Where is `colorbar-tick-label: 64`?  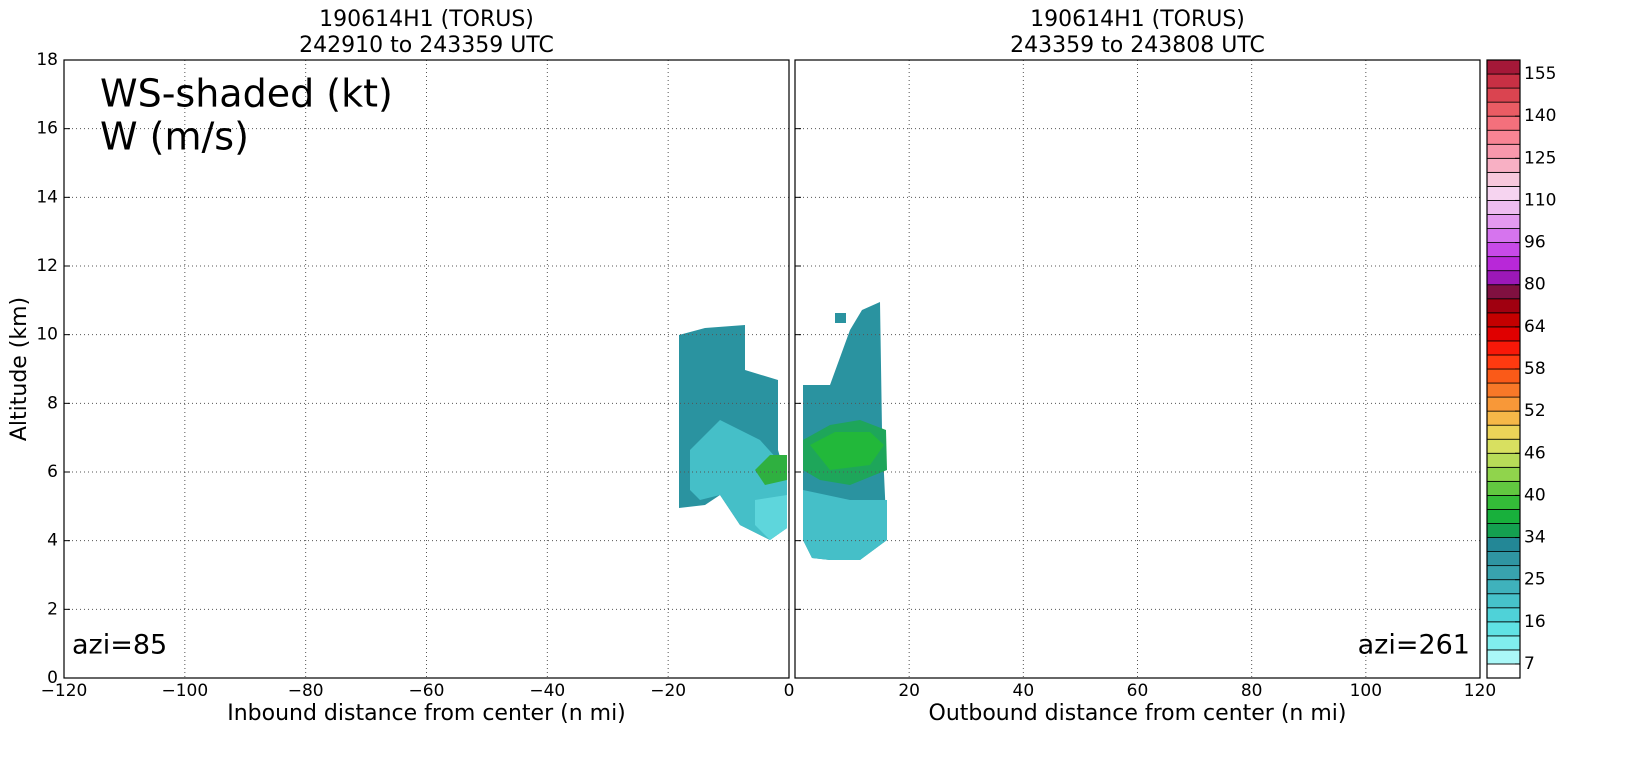
colorbar-tick-label: 64 is located at coordinates (1535, 327).